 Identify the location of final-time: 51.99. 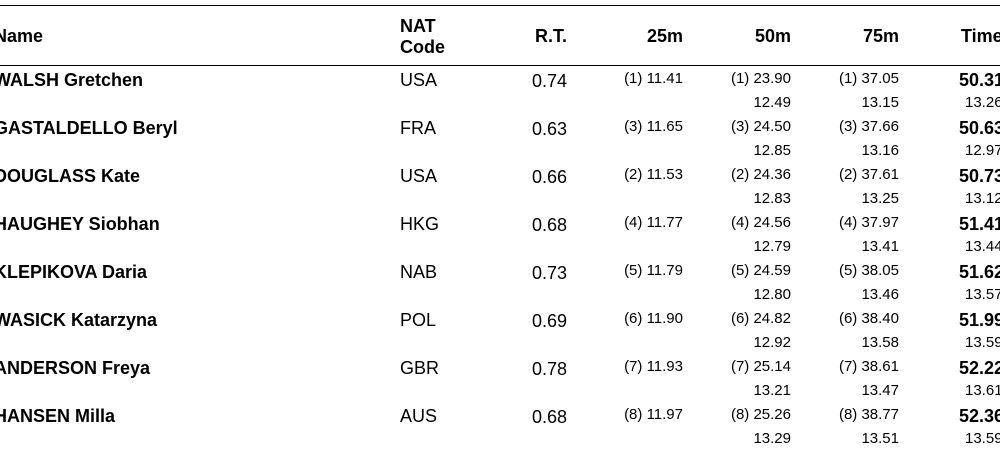
(979, 320).